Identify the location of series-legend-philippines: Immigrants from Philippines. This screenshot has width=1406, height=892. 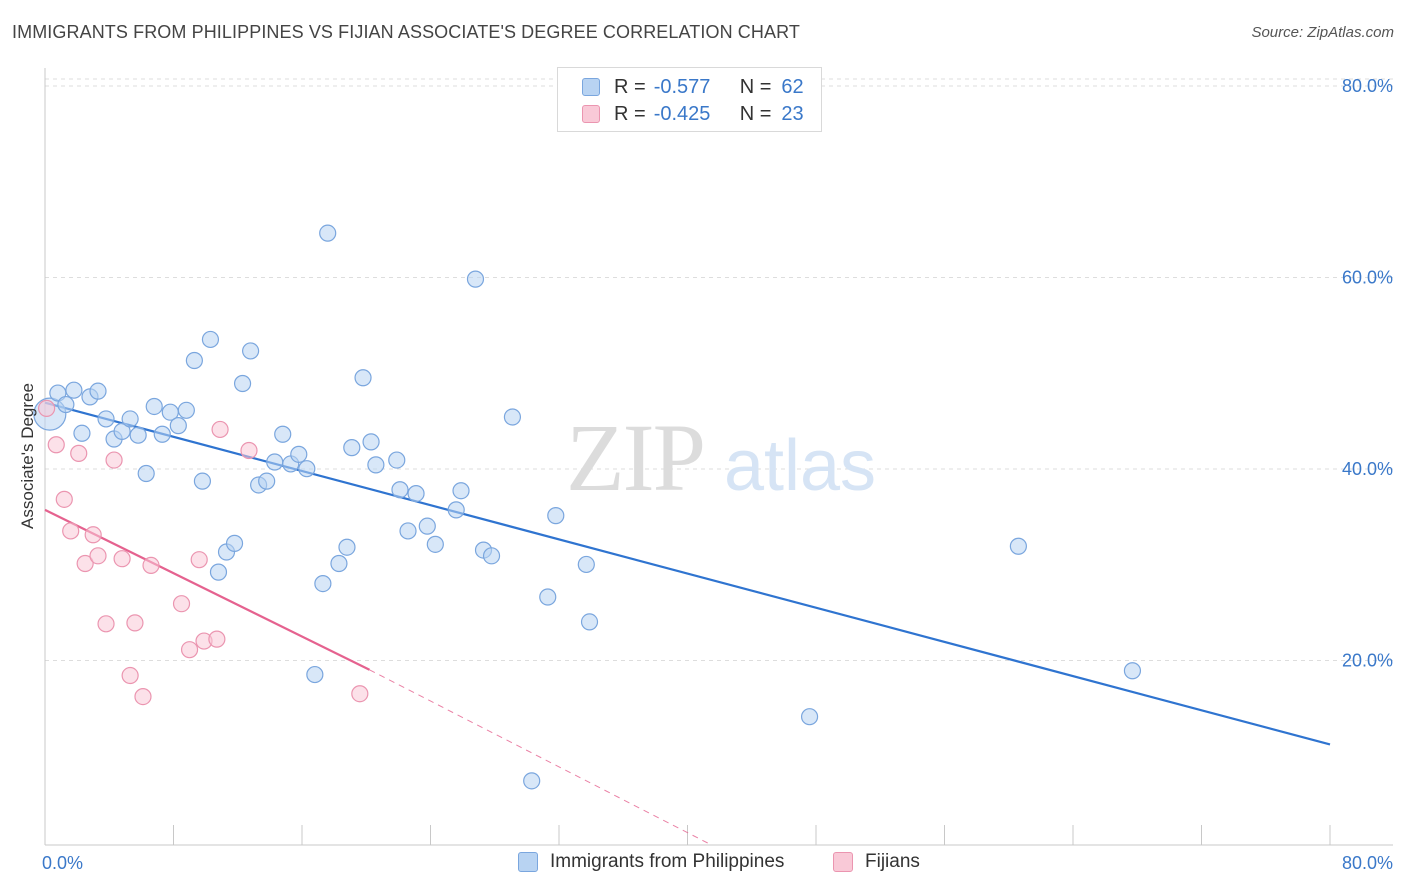
(651, 862).